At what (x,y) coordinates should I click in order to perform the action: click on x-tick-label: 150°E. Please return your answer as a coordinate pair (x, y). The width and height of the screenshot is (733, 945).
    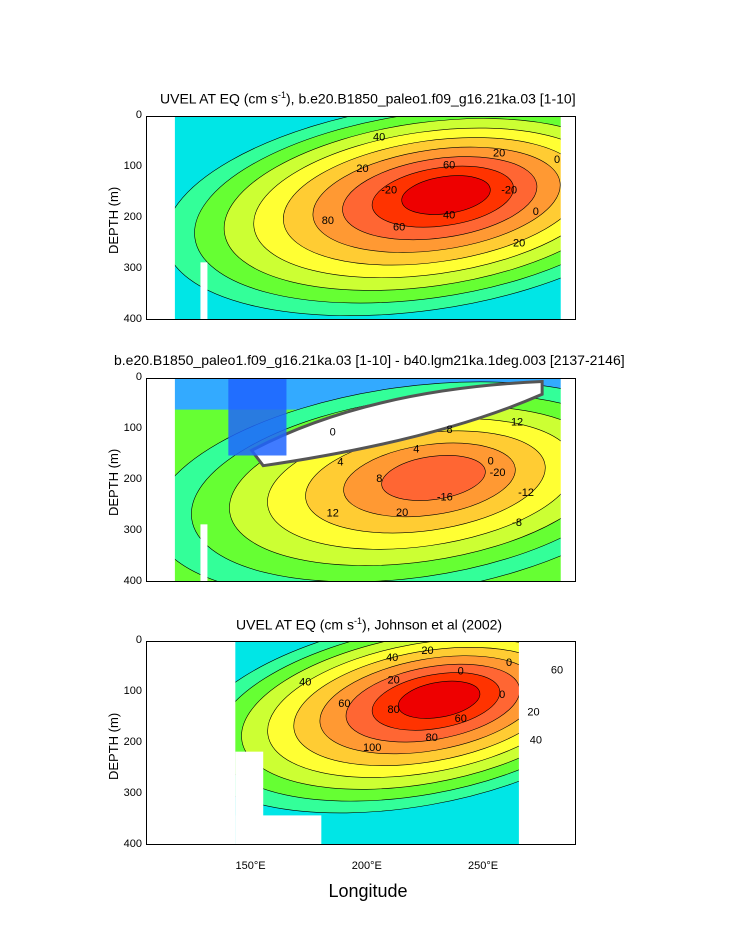
    Looking at the image, I should click on (250, 866).